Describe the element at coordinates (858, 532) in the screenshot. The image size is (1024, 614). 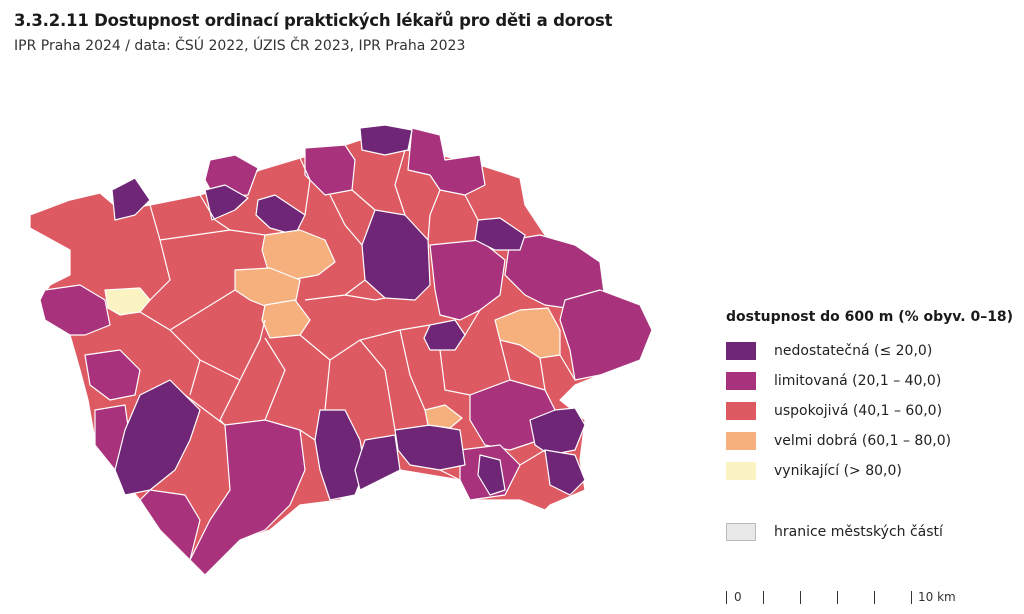
I see `legend-label: hranice městských částí` at that location.